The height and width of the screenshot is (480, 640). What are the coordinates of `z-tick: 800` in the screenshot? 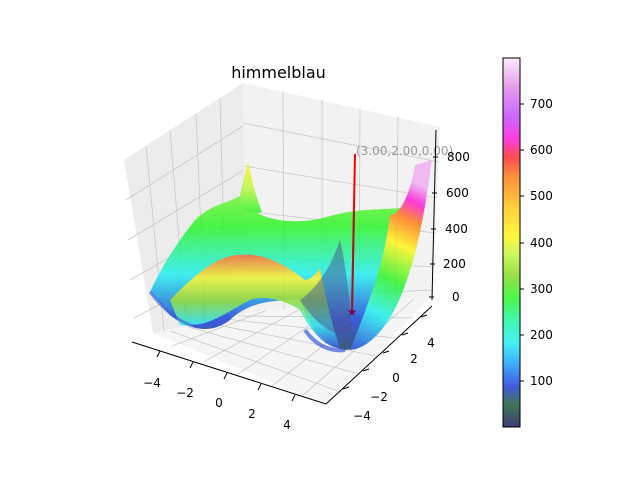 It's located at (458, 157).